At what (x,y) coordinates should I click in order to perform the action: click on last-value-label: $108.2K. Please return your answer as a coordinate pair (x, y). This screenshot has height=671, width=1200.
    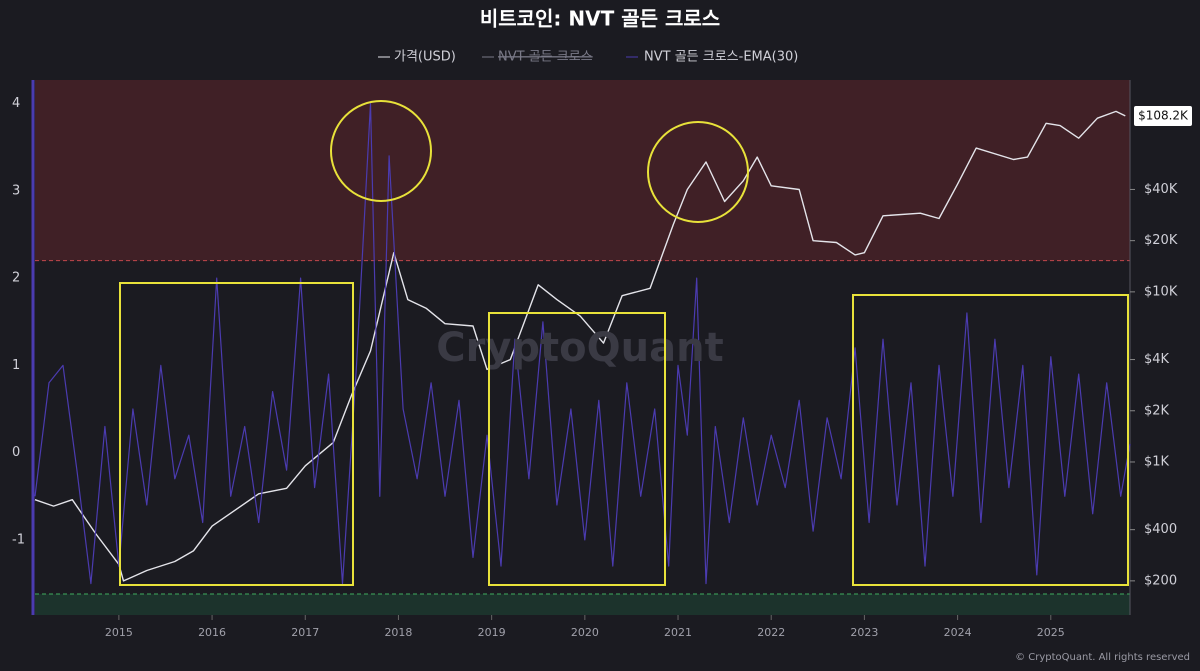
    Looking at the image, I should click on (1163, 115).